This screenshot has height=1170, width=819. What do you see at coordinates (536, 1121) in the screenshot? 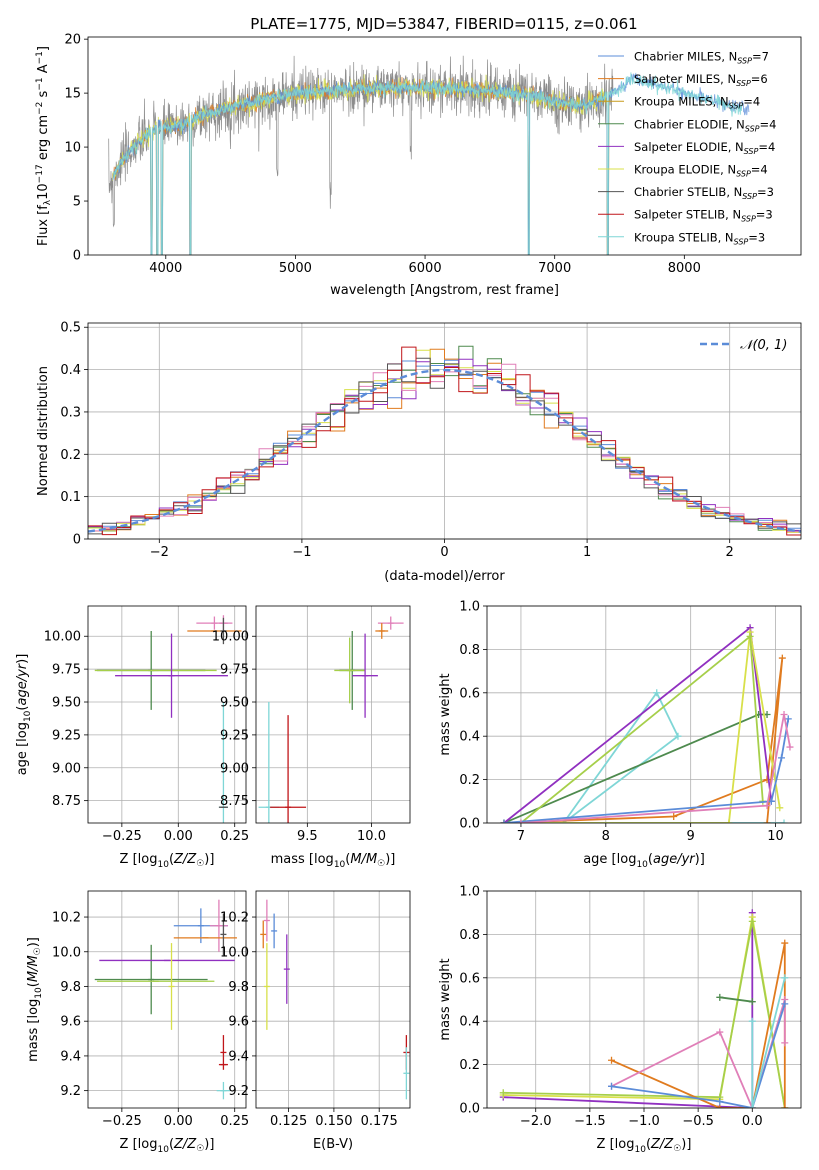
I see `x-tick-label: −2.0` at bounding box center [536, 1121].